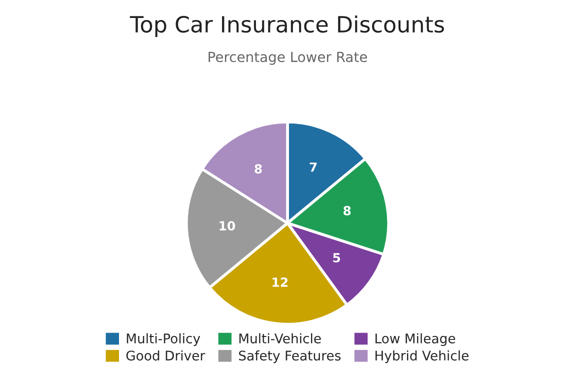 The width and height of the screenshot is (575, 375). I want to click on legend-label: Good Driver, so click(166, 355).